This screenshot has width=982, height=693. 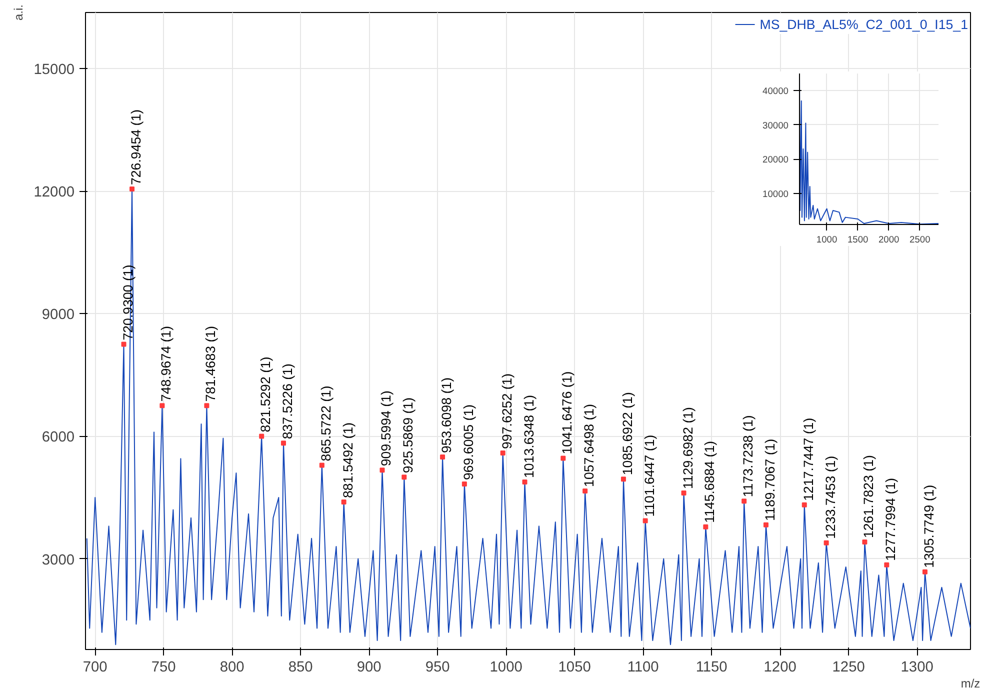 What do you see at coordinates (567, 412) in the screenshot?
I see `annotation: 1041.6476 (1)` at bounding box center [567, 412].